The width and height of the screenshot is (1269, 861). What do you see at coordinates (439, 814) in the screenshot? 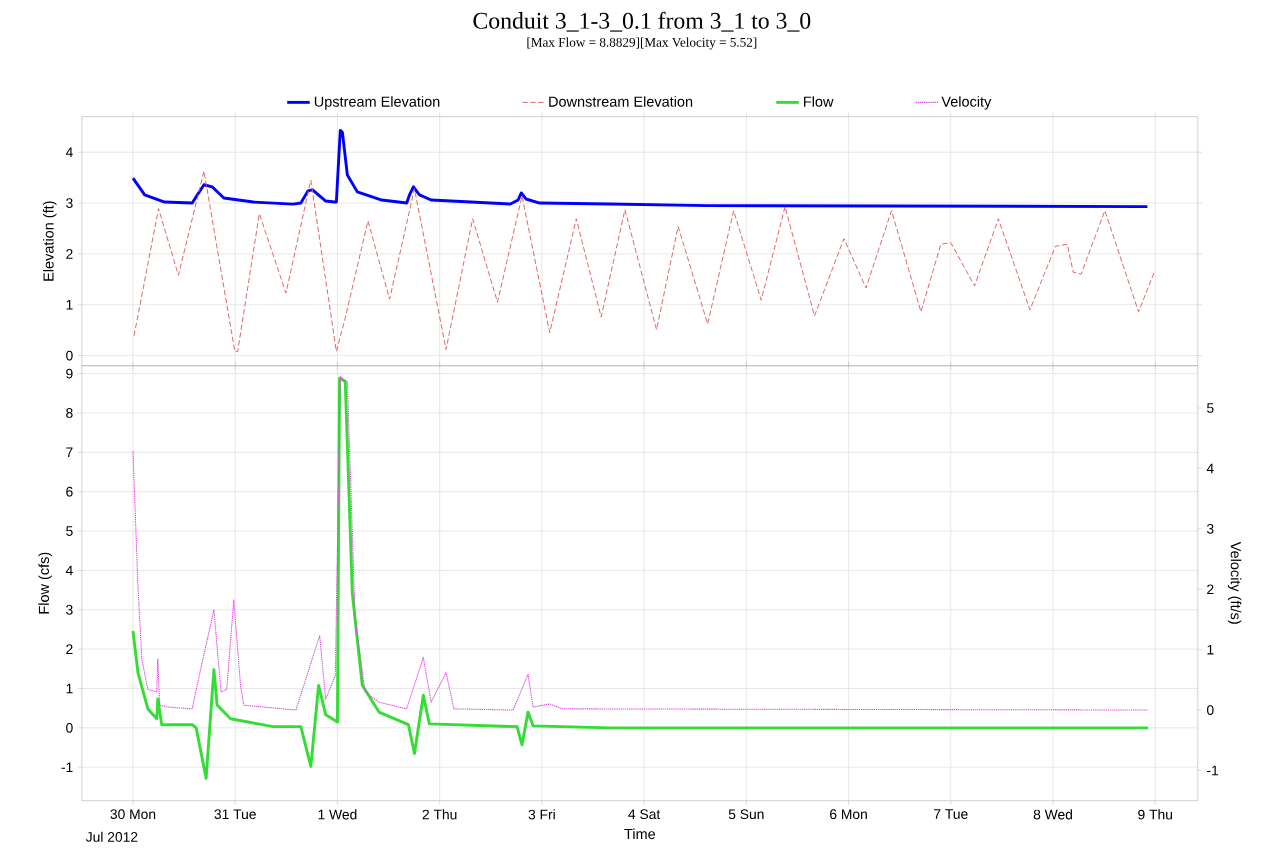
I see `x-tick-label: 2 Thu` at bounding box center [439, 814].